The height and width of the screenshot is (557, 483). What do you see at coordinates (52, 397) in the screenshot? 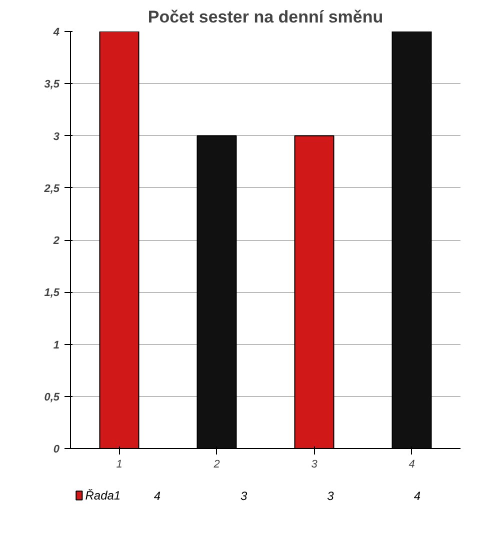
I see `y-tick-label: 0,5` at bounding box center [52, 397].